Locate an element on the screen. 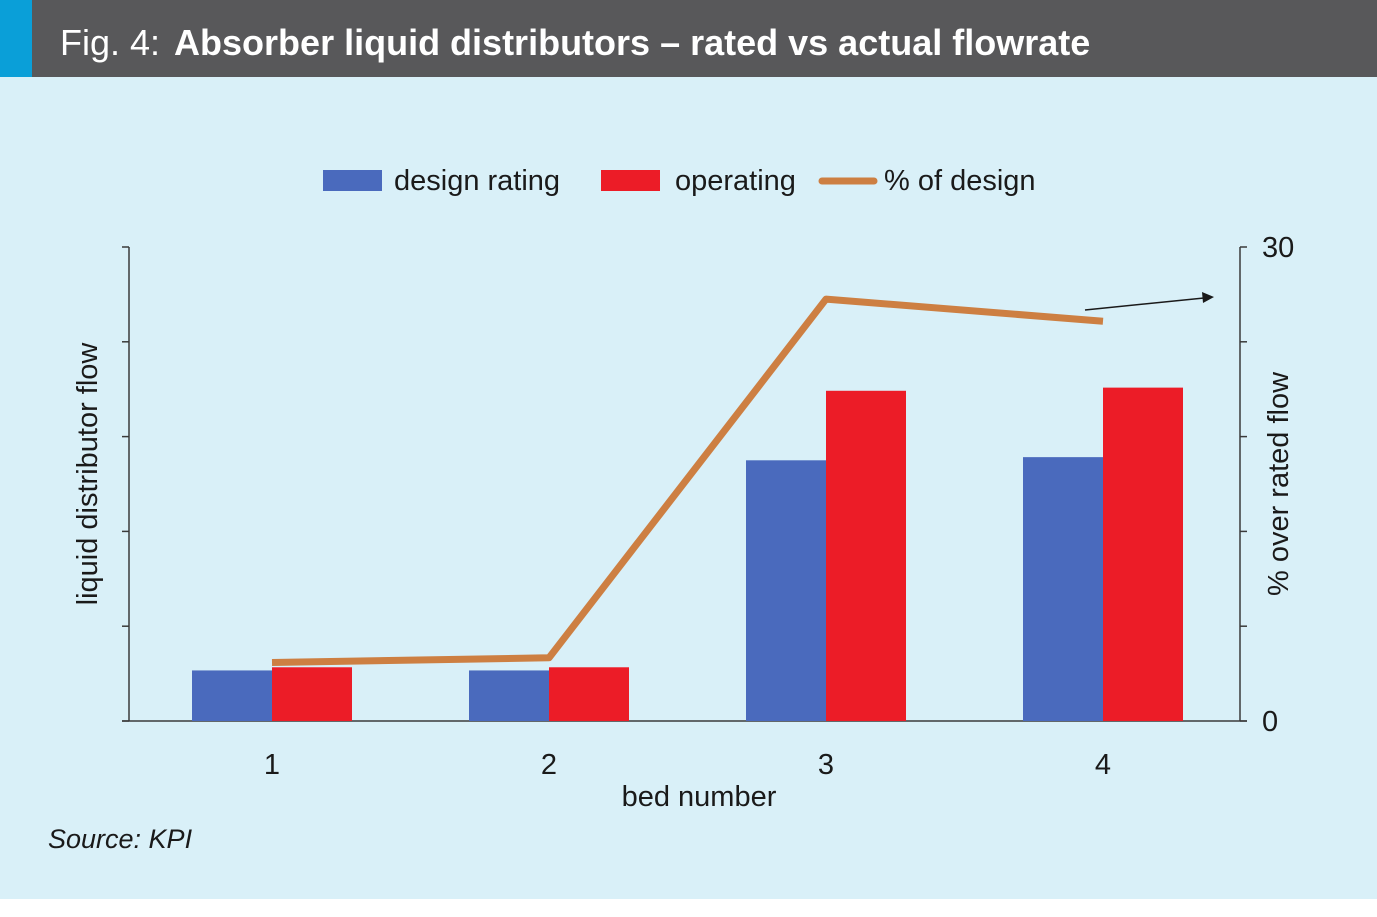  header-accent-bar is located at coordinates (16, 38).